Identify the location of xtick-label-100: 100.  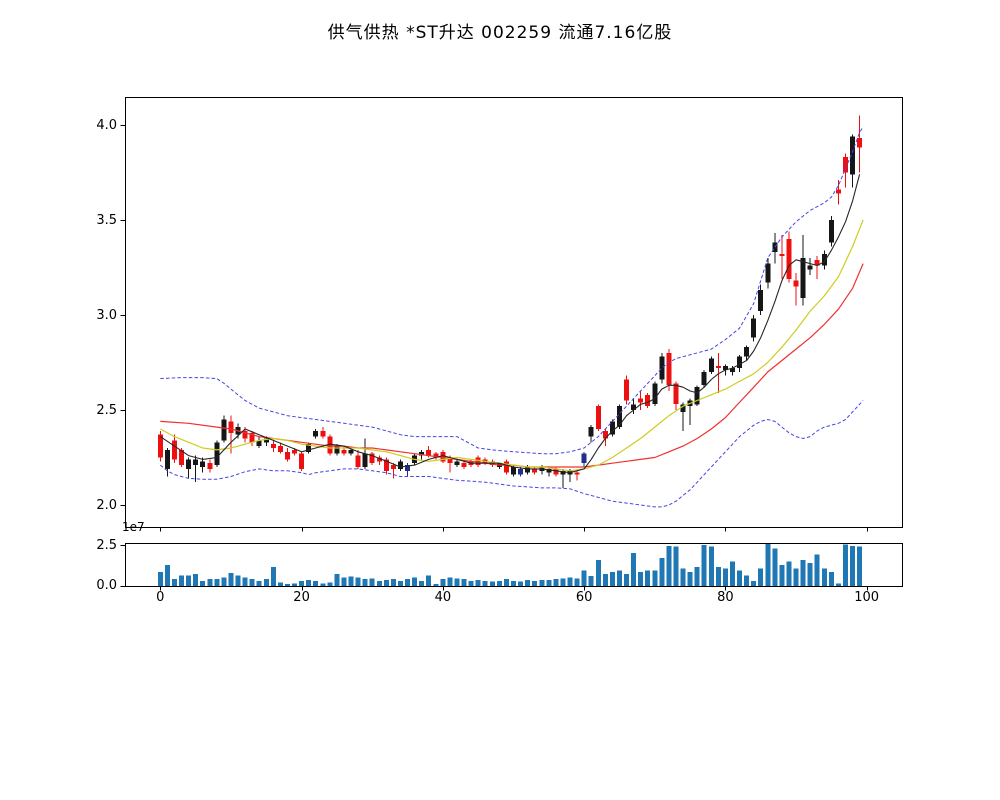
(867, 597).